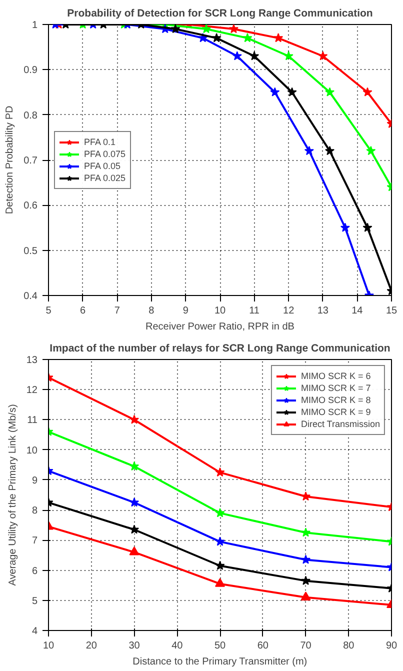 The height and width of the screenshot is (671, 403). What do you see at coordinates (35, 631) in the screenshot?
I see `y-tick-label: 4` at bounding box center [35, 631].